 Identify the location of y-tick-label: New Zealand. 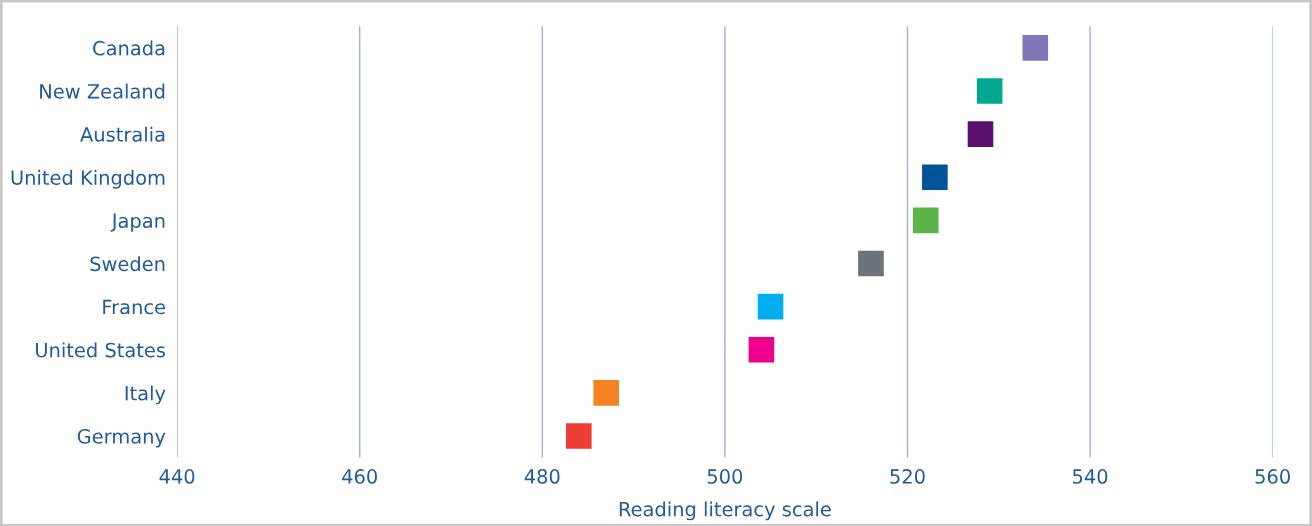
(102, 91).